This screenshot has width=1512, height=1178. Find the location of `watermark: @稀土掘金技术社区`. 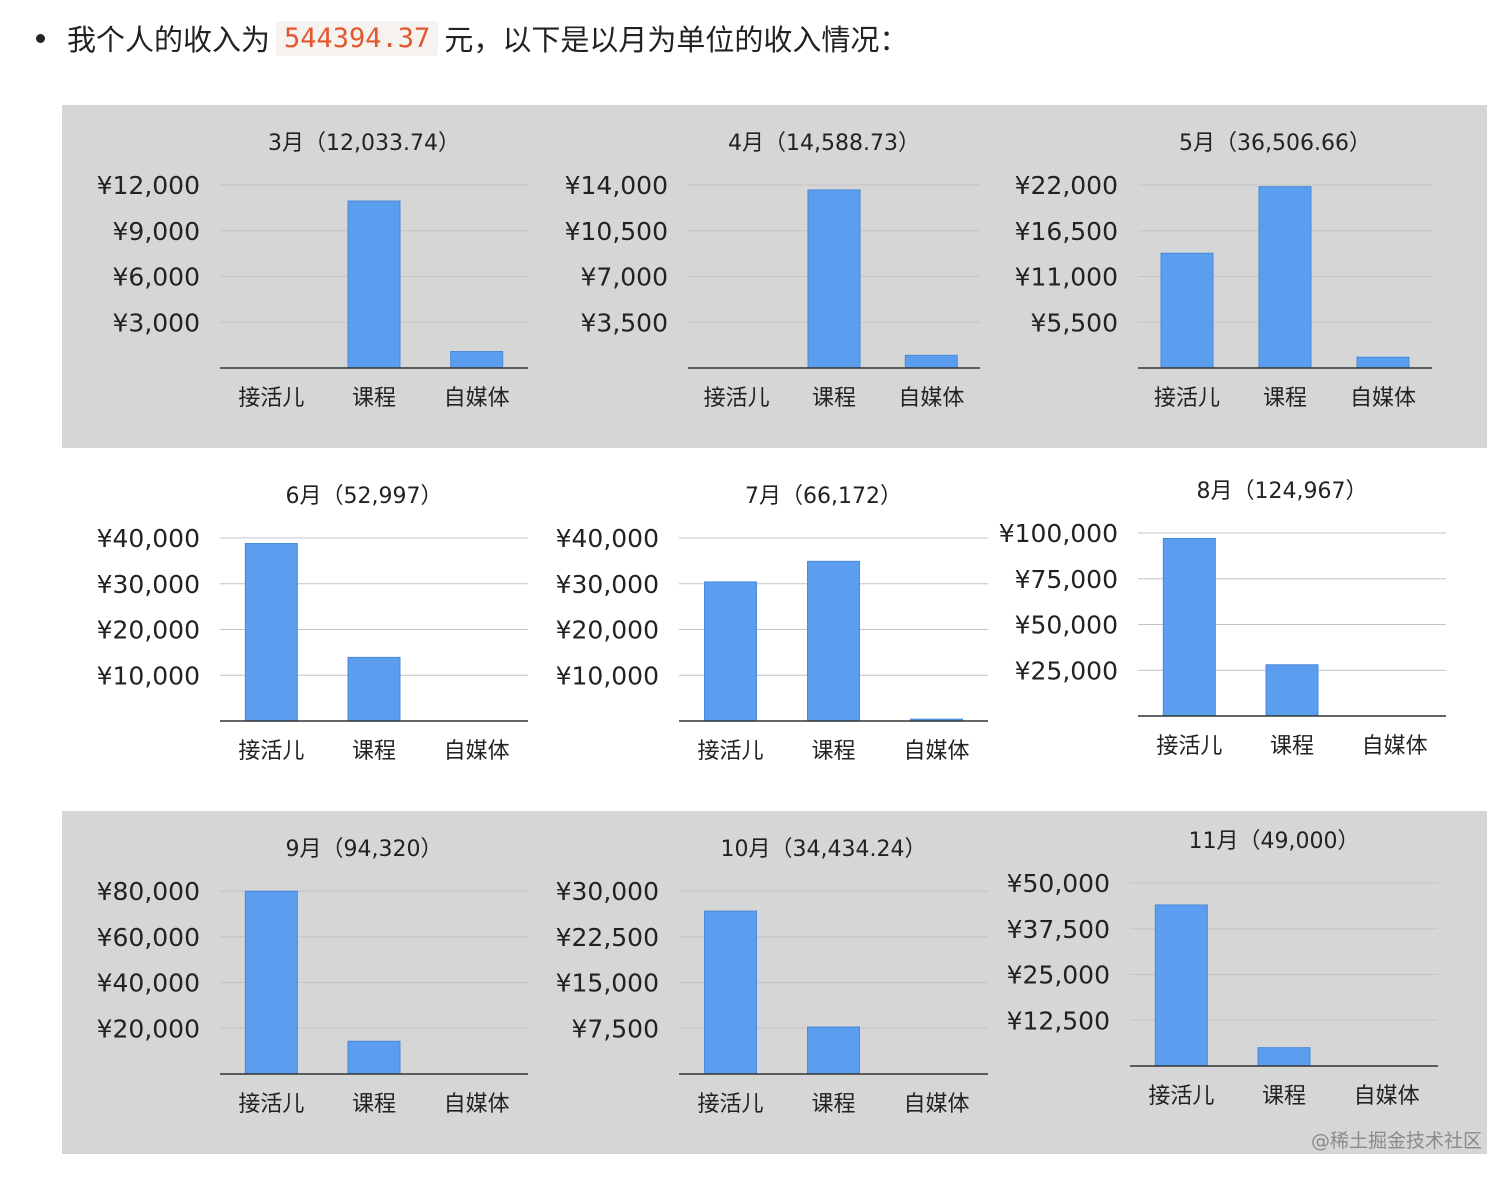

watermark: @稀土掘金技术社区 is located at coordinates (1396, 1141).